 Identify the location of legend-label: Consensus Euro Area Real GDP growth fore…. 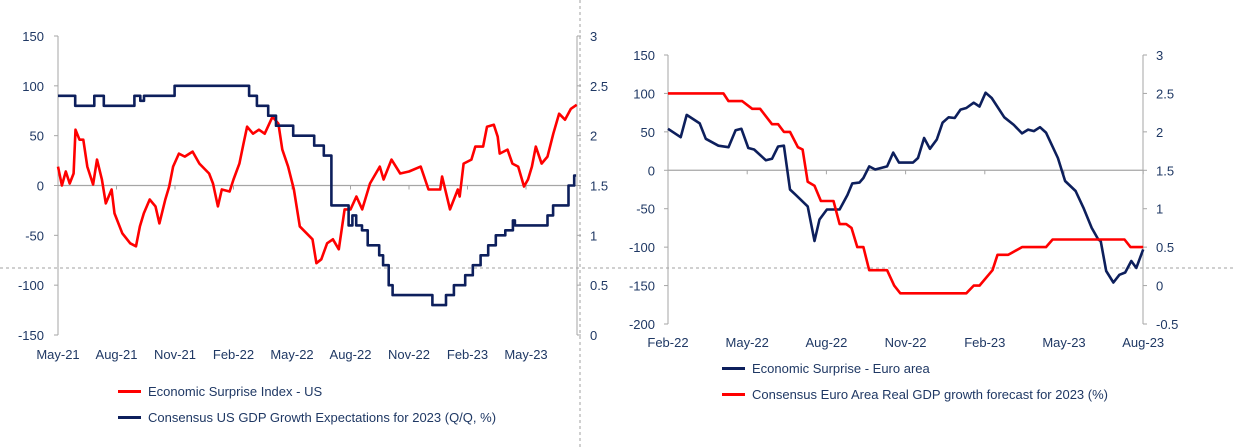
(930, 394).